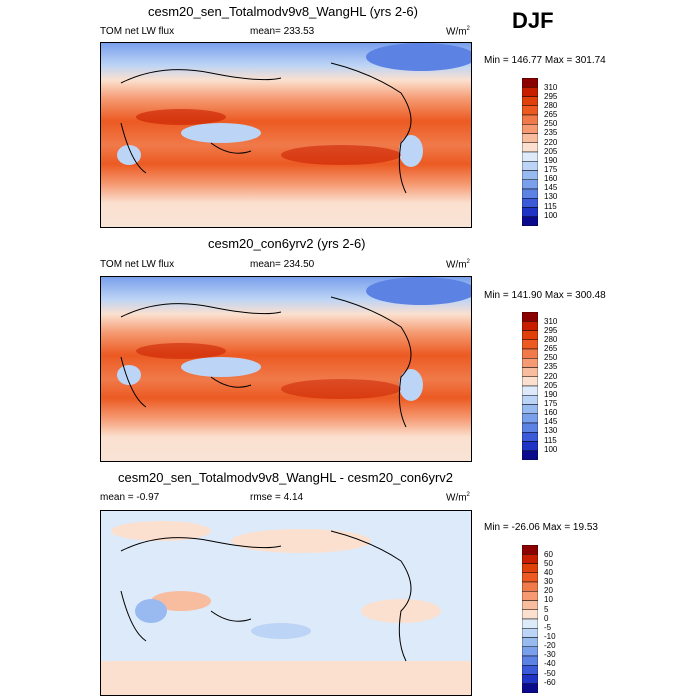 The height and width of the screenshot is (700, 700). I want to click on panel2-anomaly-africa, so click(129, 375).